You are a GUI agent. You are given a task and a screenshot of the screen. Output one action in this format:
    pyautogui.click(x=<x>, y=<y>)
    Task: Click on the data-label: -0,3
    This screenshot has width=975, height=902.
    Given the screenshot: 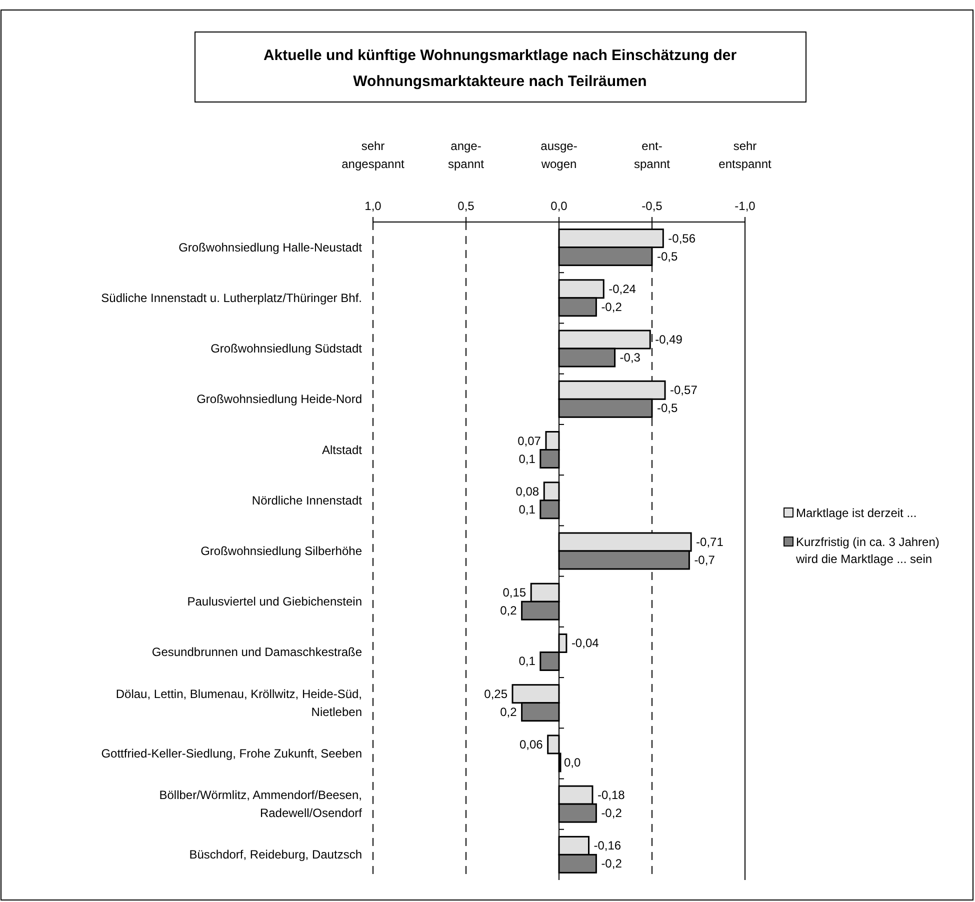 What is the action you would take?
    pyautogui.click(x=630, y=357)
    